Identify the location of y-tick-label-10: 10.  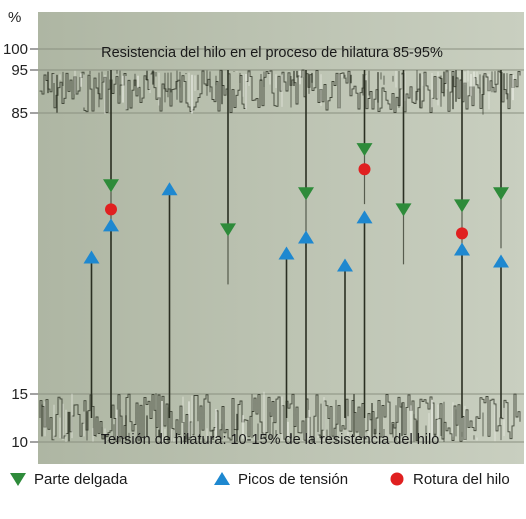
(19, 442).